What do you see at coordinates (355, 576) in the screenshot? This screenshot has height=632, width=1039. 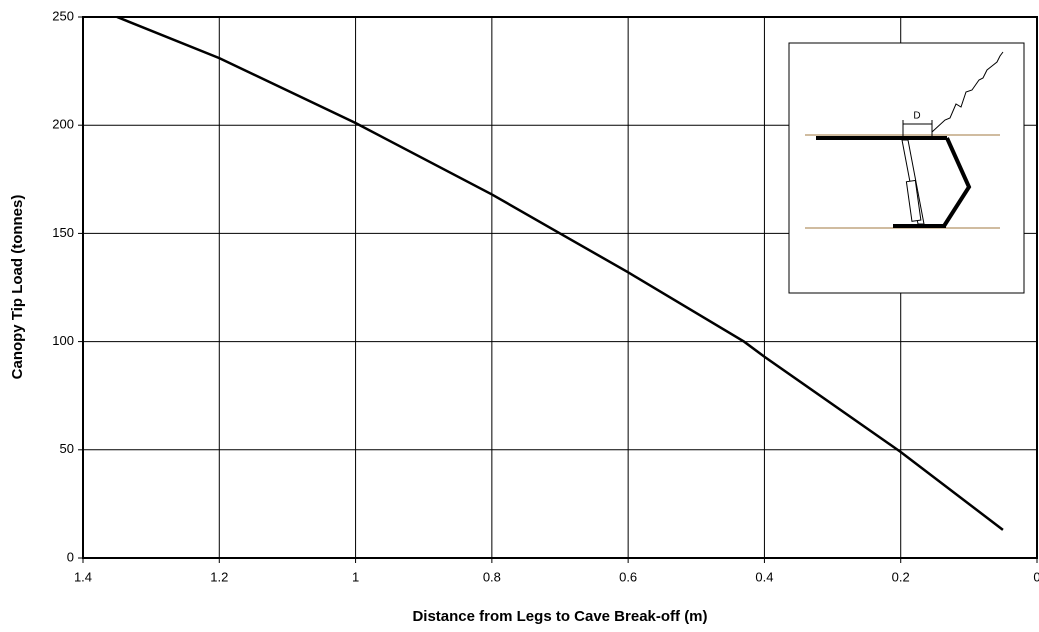 I see `x-tick-label: 1` at bounding box center [355, 576].